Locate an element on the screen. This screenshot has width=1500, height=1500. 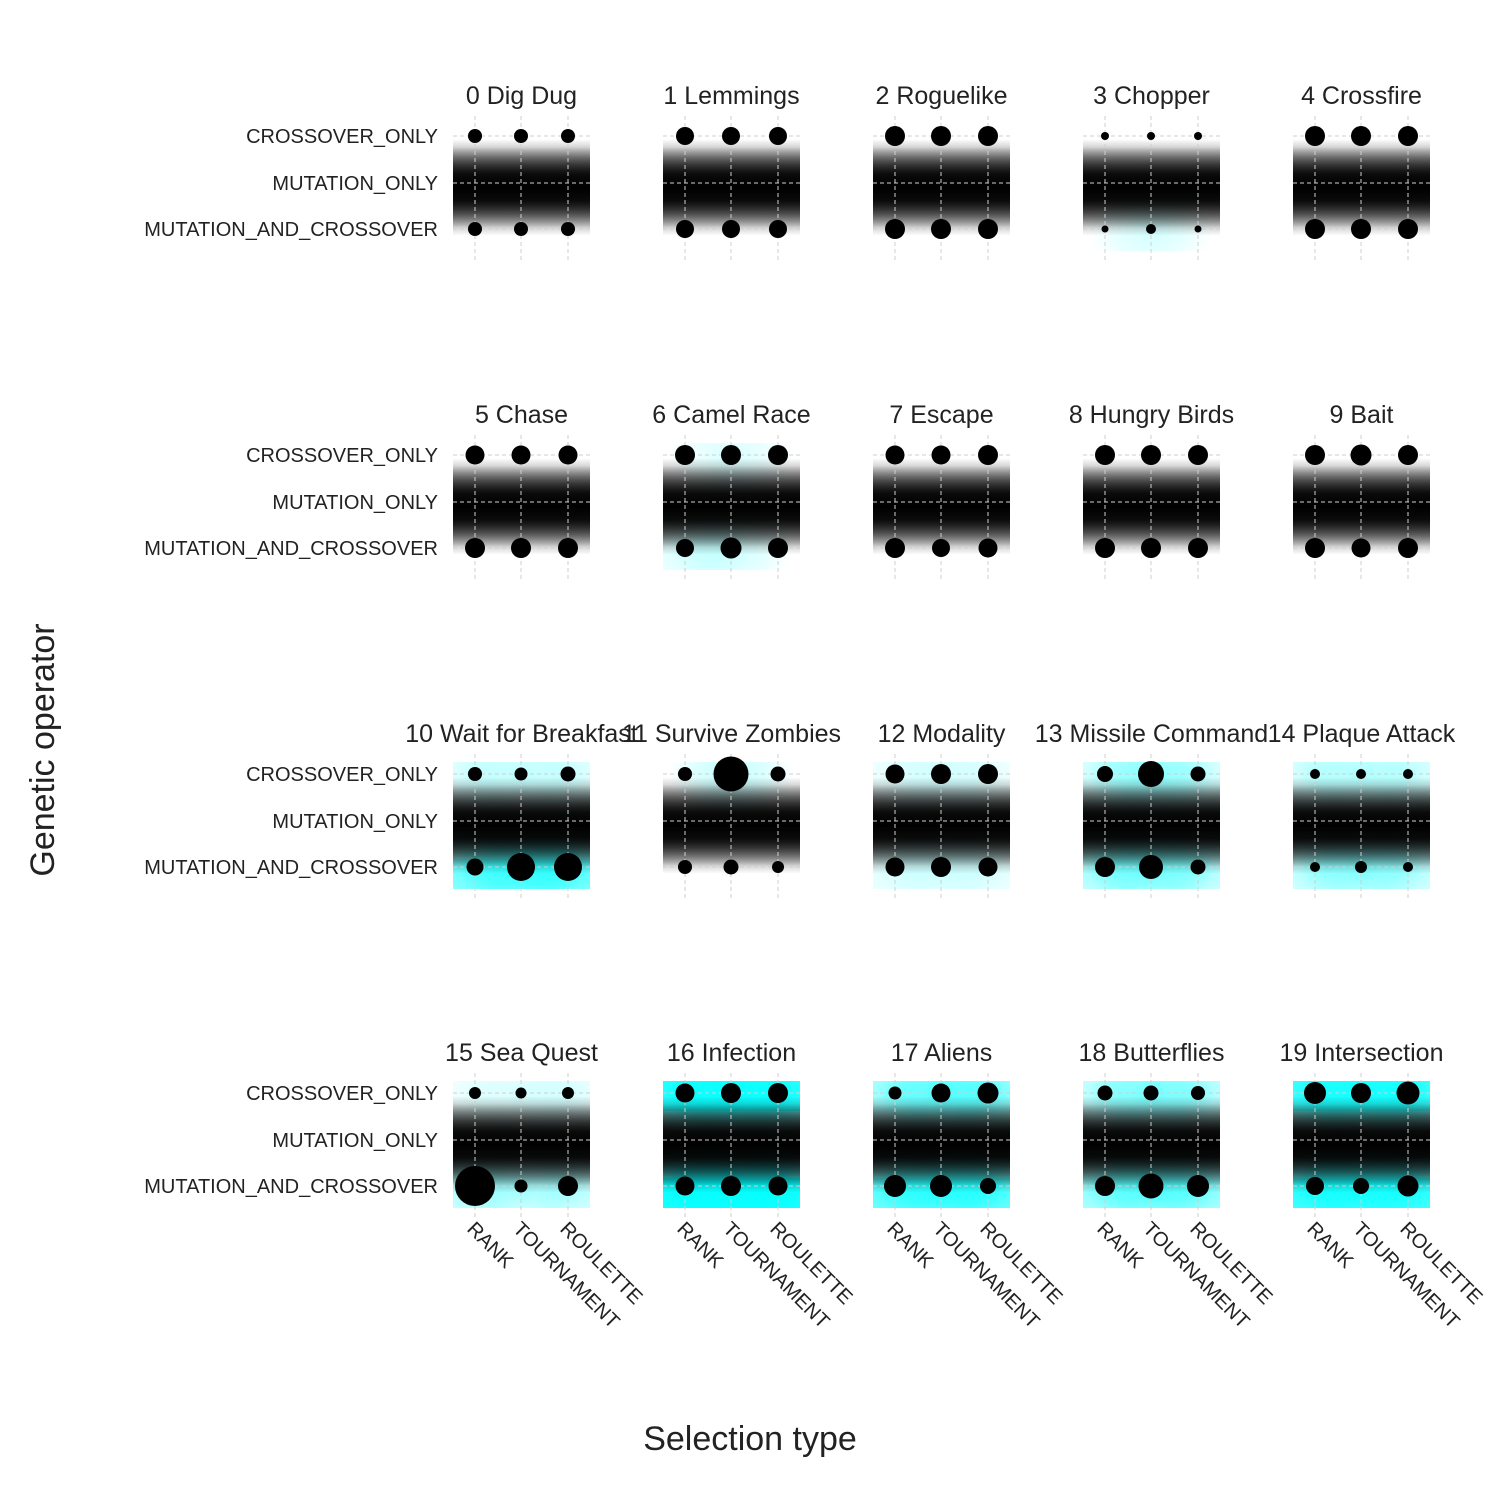
facet-panel: 11 Survive Zombies is located at coordinates (731, 809).